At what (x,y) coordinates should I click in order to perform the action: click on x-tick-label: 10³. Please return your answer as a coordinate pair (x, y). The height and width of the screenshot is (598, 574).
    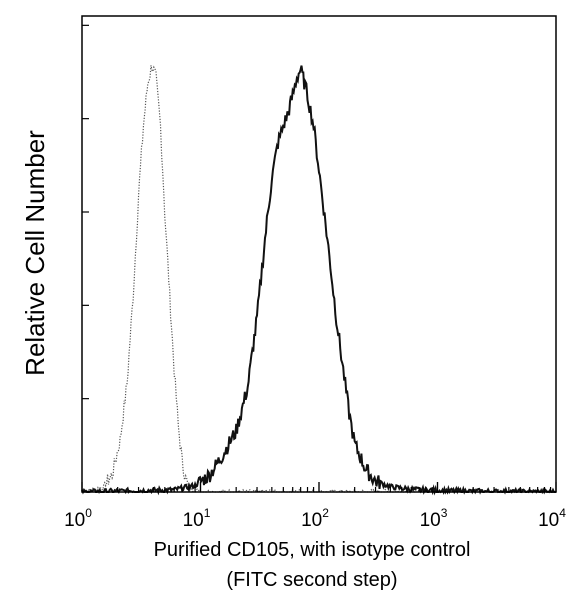
    Looking at the image, I should click on (434, 518).